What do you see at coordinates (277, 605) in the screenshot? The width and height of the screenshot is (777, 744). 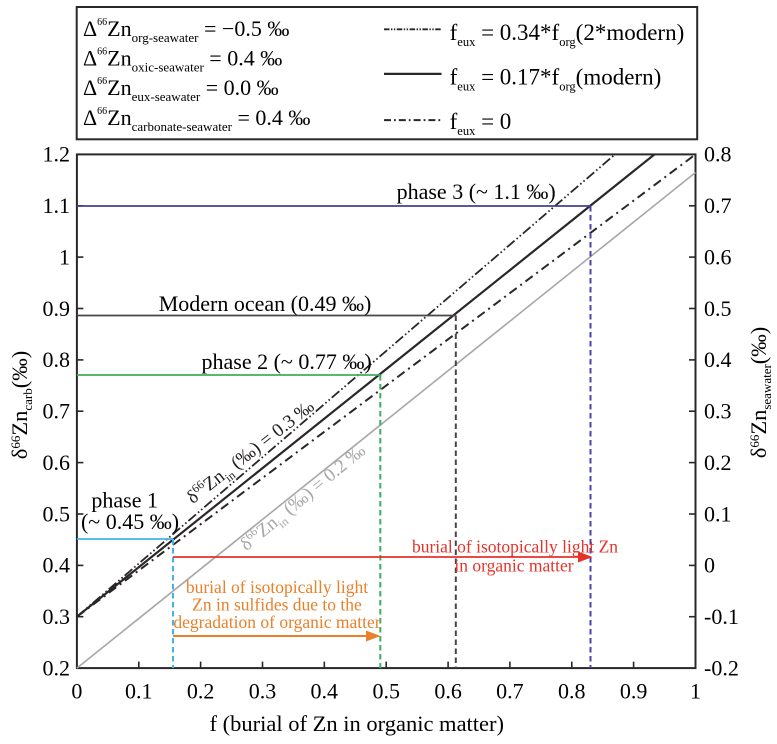 I see `svg-text: Zn in sulfides due to the` at bounding box center [277, 605].